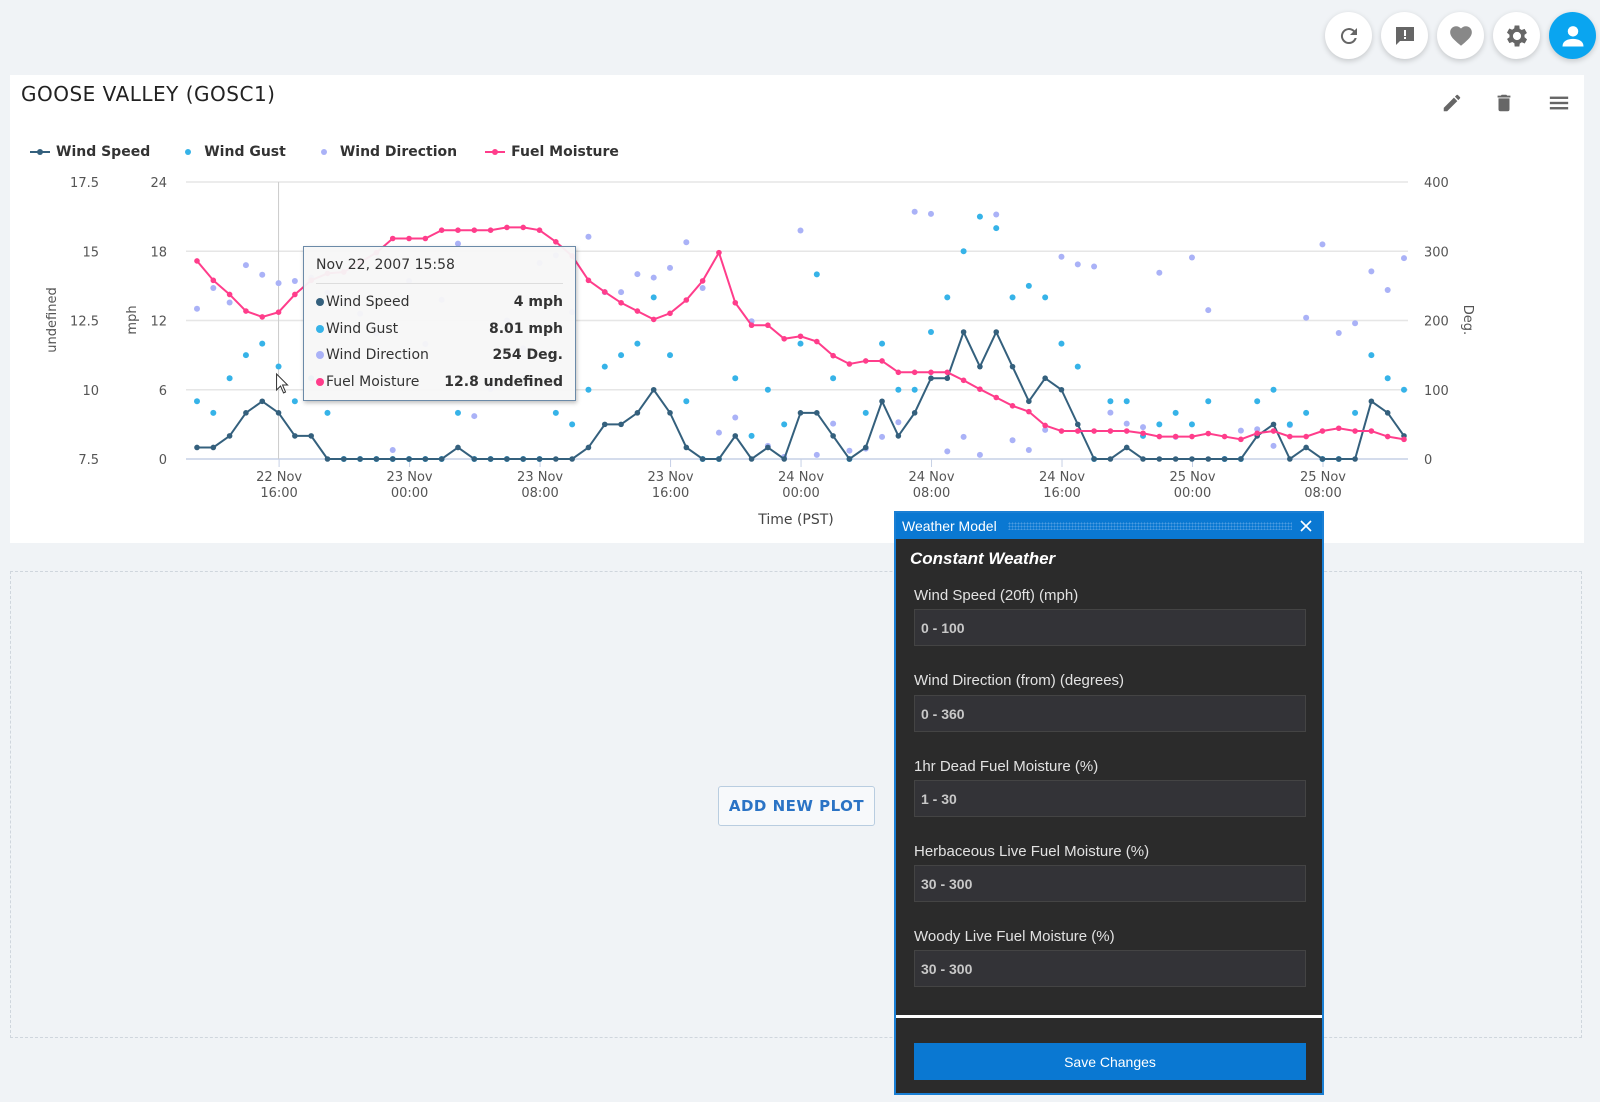 This screenshot has width=1600, height=1102. What do you see at coordinates (90, 152) in the screenshot?
I see `legend-wind-speed: Wind Speed` at bounding box center [90, 152].